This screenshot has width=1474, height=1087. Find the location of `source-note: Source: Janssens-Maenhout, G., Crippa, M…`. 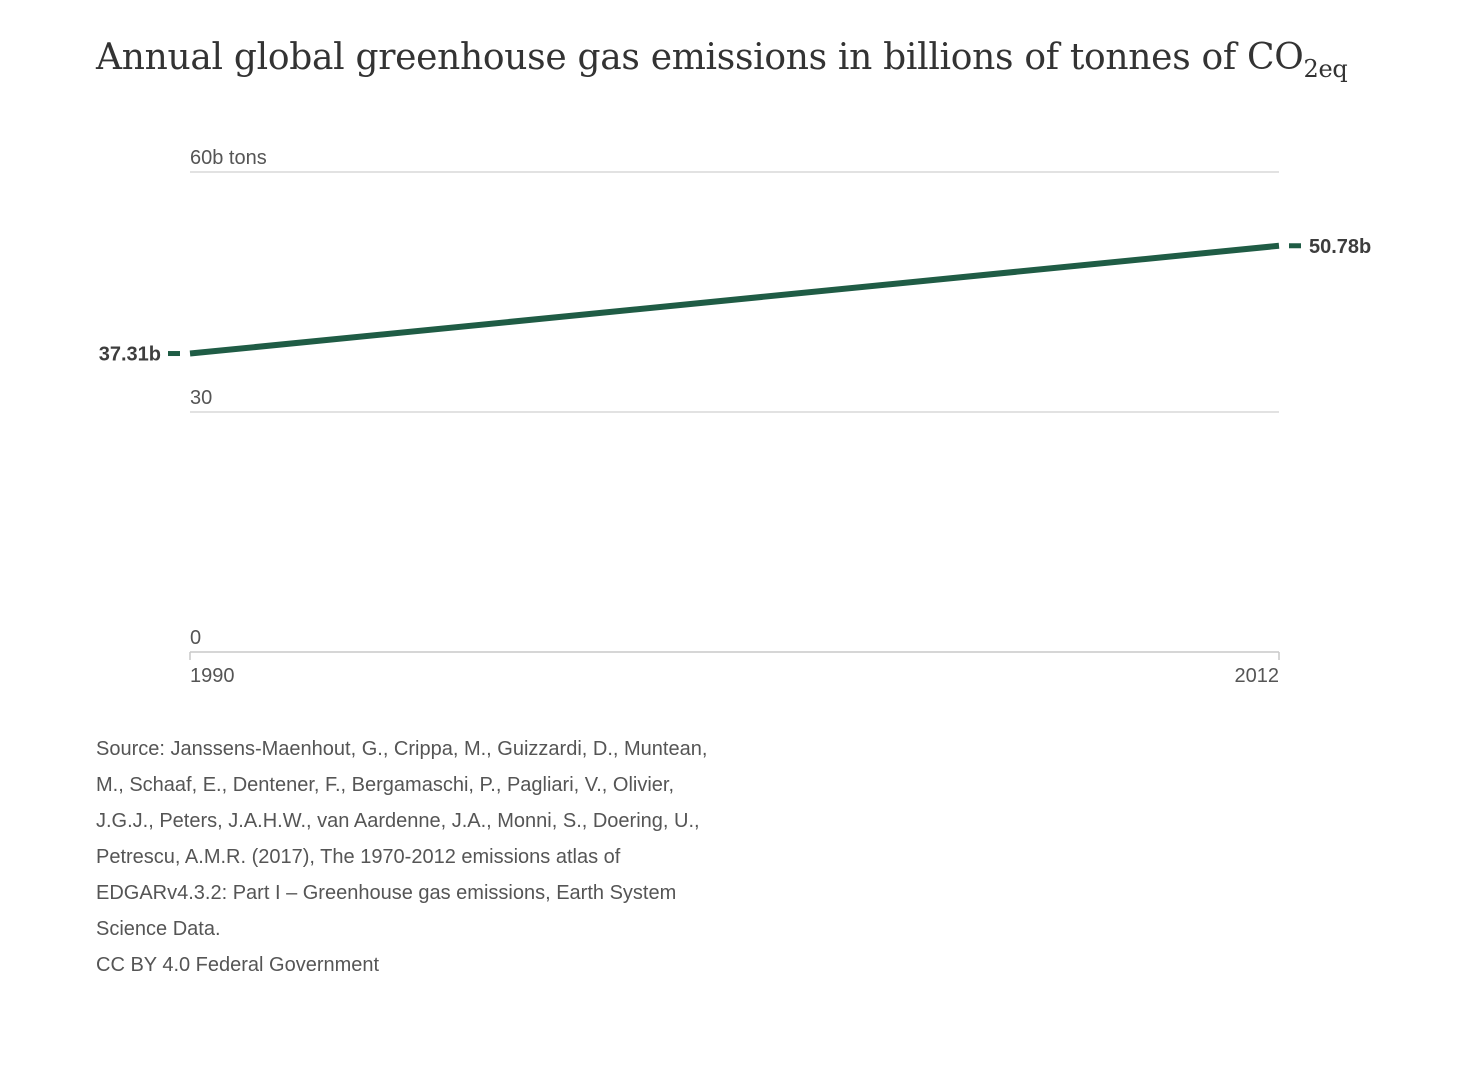

source-note: Source: Janssens-Maenhout, G., Crippa, M… is located at coordinates (416, 857).